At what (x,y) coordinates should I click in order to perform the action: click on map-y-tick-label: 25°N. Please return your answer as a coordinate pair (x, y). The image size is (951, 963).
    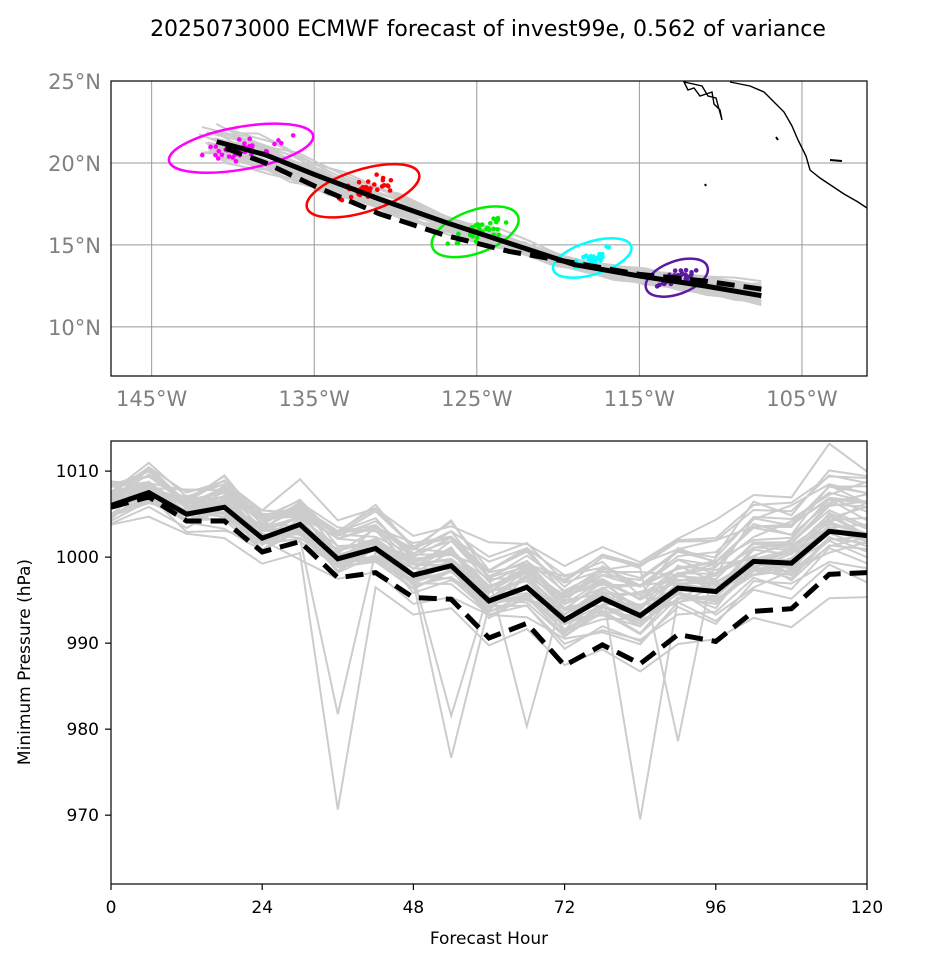
    Looking at the image, I should click on (74, 82).